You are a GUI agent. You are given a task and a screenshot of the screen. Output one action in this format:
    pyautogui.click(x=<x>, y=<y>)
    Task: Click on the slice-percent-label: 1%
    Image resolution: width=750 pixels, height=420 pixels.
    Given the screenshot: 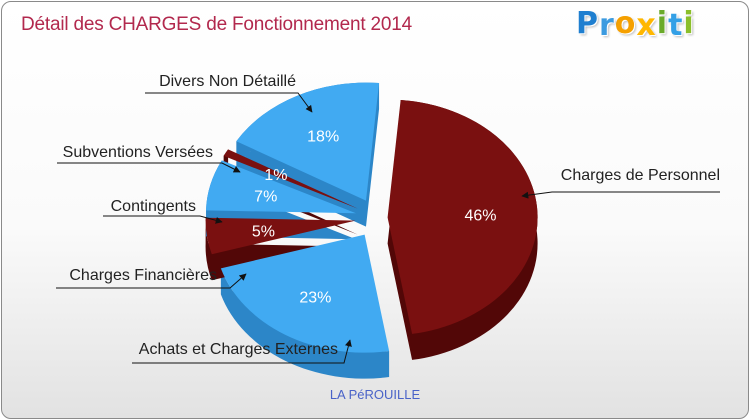 What is the action you would take?
    pyautogui.click(x=275, y=175)
    